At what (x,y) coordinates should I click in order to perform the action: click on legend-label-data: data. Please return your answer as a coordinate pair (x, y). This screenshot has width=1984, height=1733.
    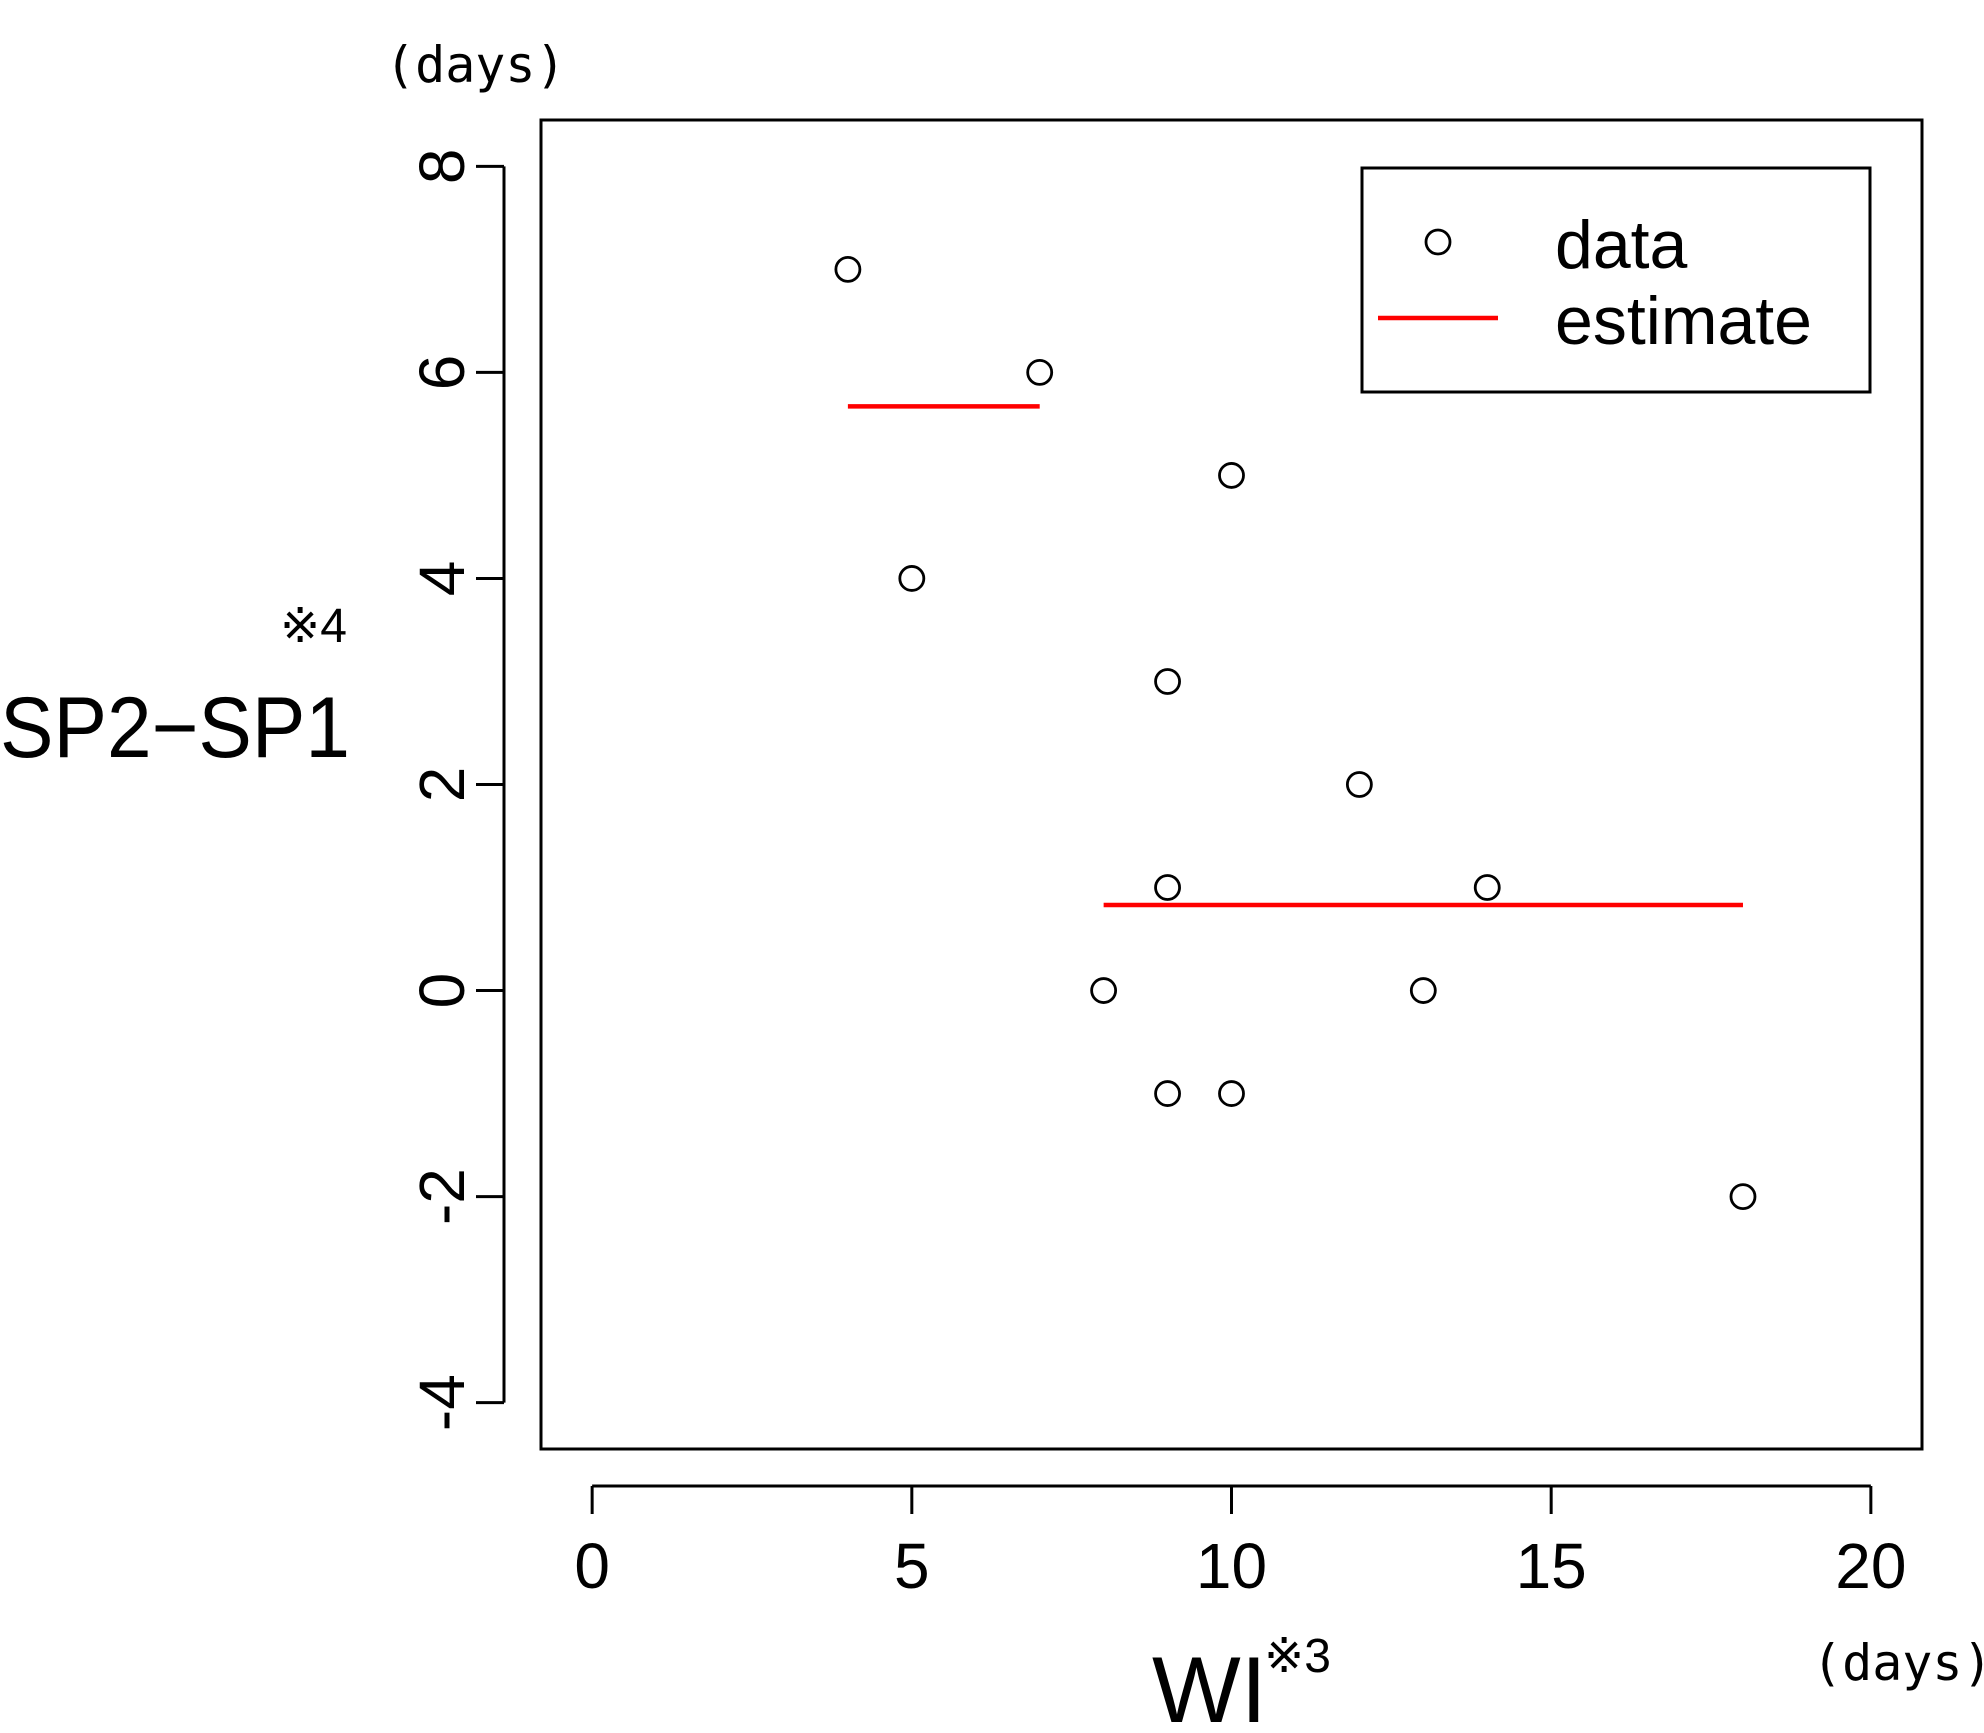
    Looking at the image, I should click on (1621, 245).